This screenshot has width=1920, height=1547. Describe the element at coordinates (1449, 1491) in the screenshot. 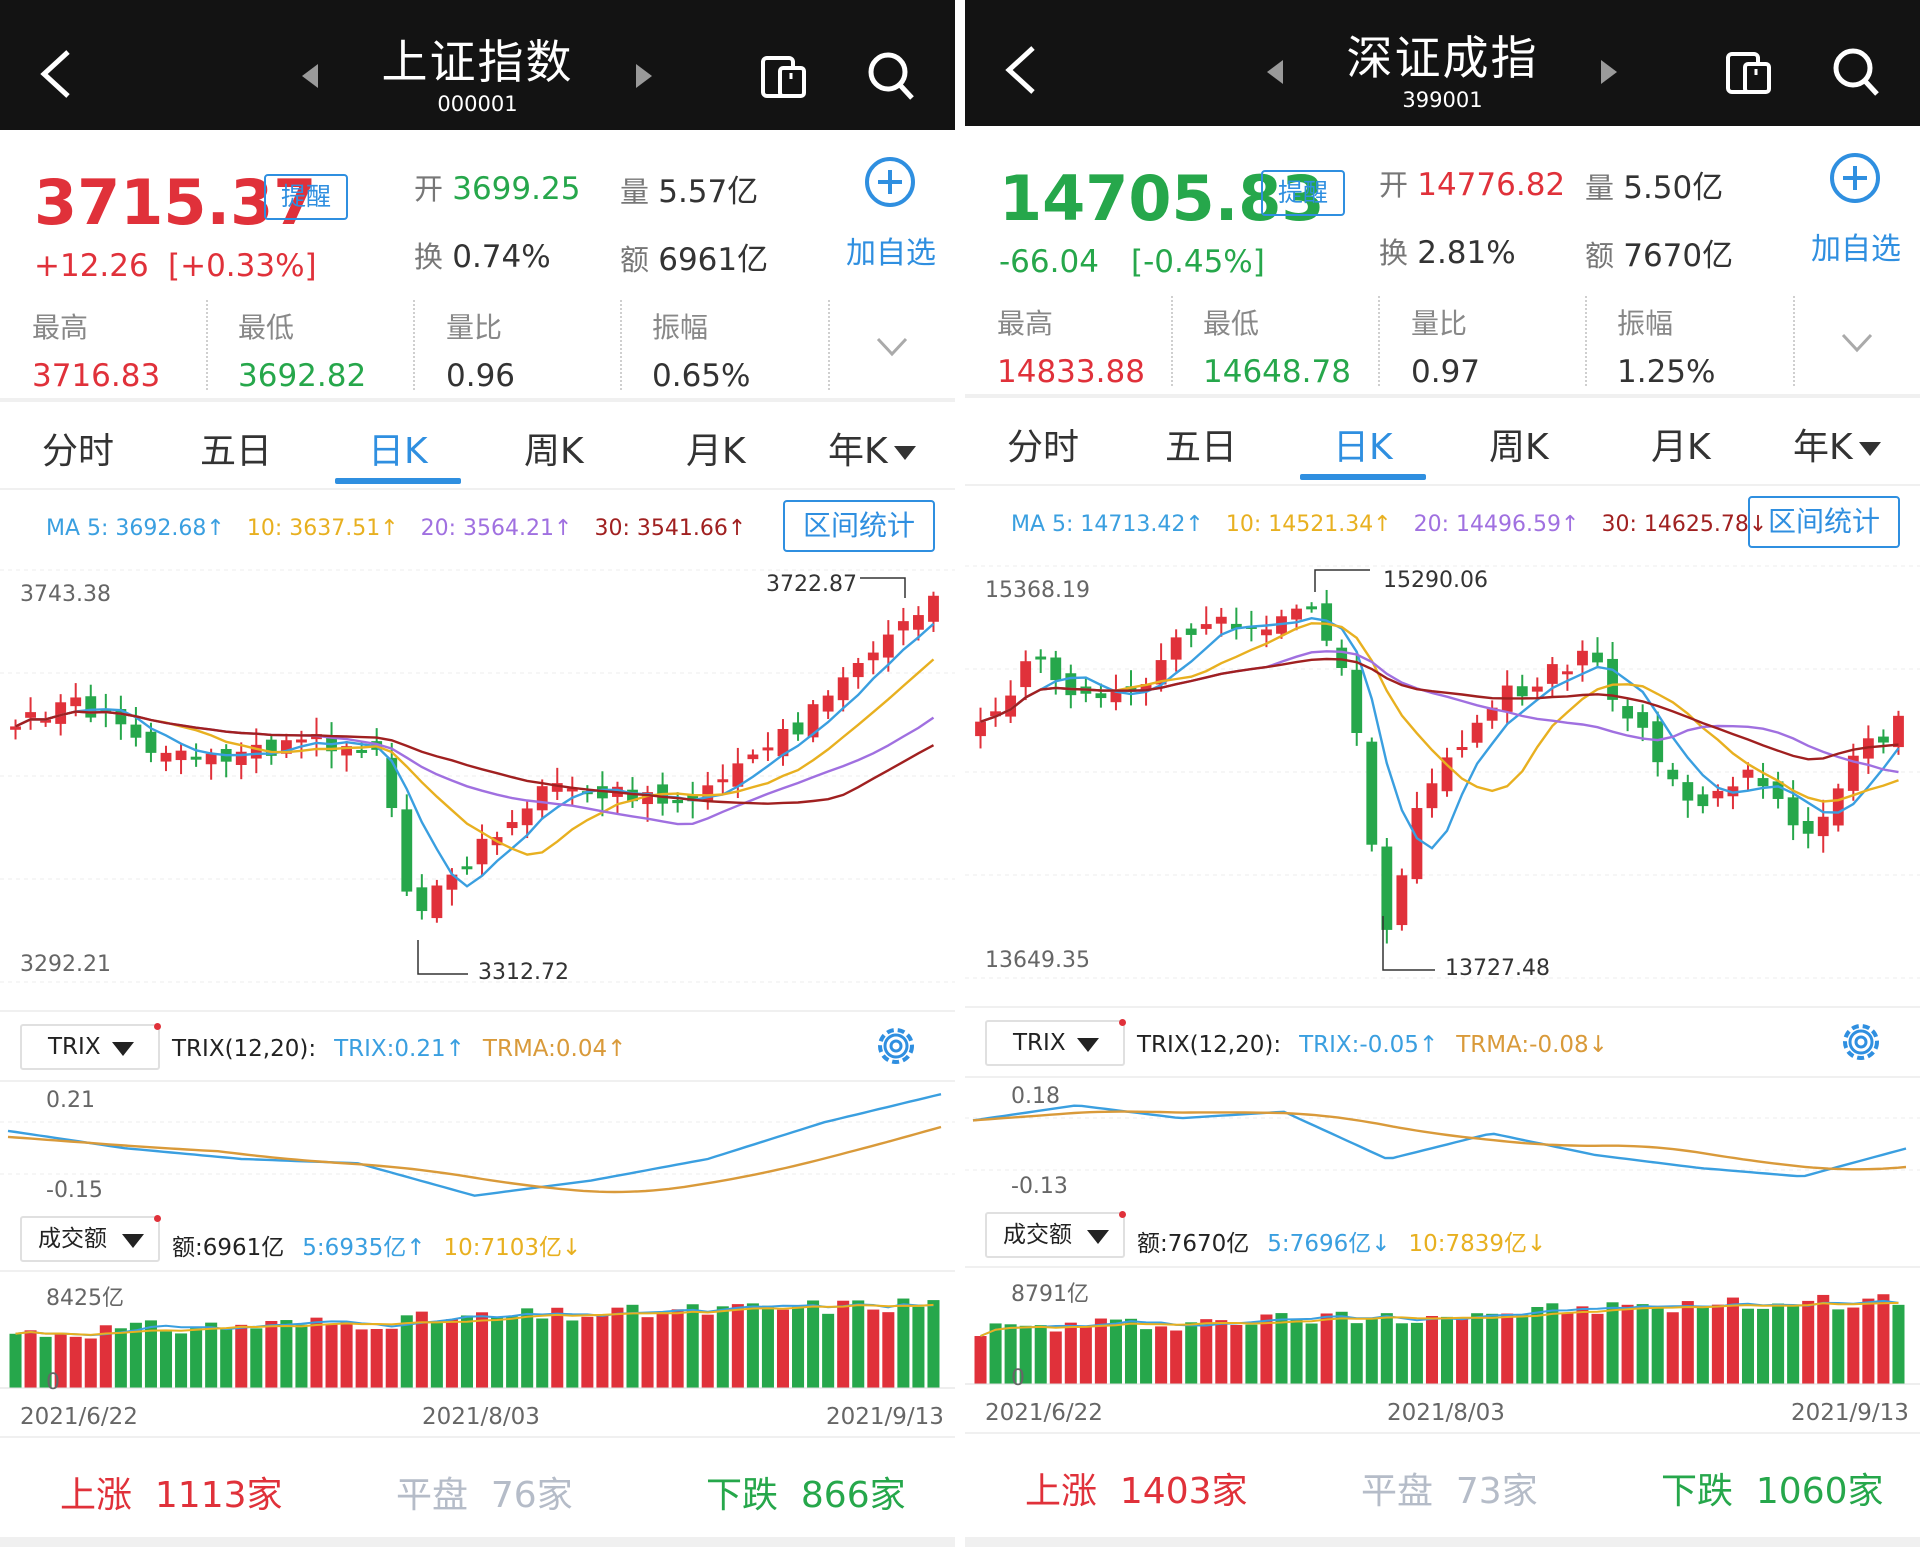

I see `flat-count: 平盘 73家` at that location.